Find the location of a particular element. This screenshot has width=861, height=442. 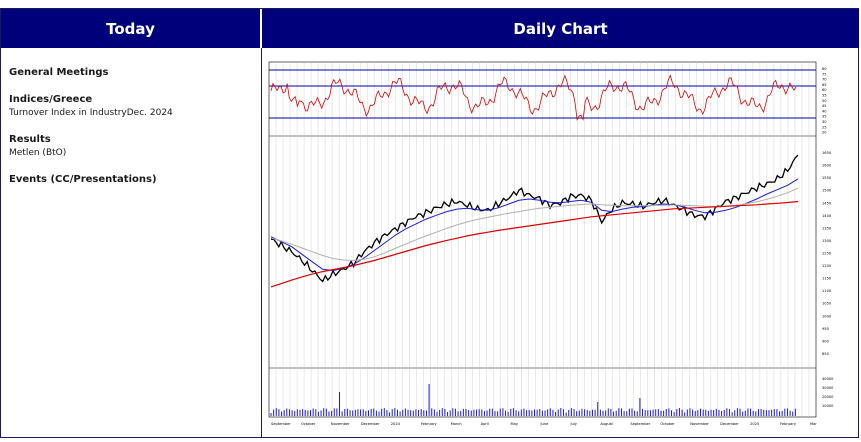

ma-long-line is located at coordinates (534, 244).